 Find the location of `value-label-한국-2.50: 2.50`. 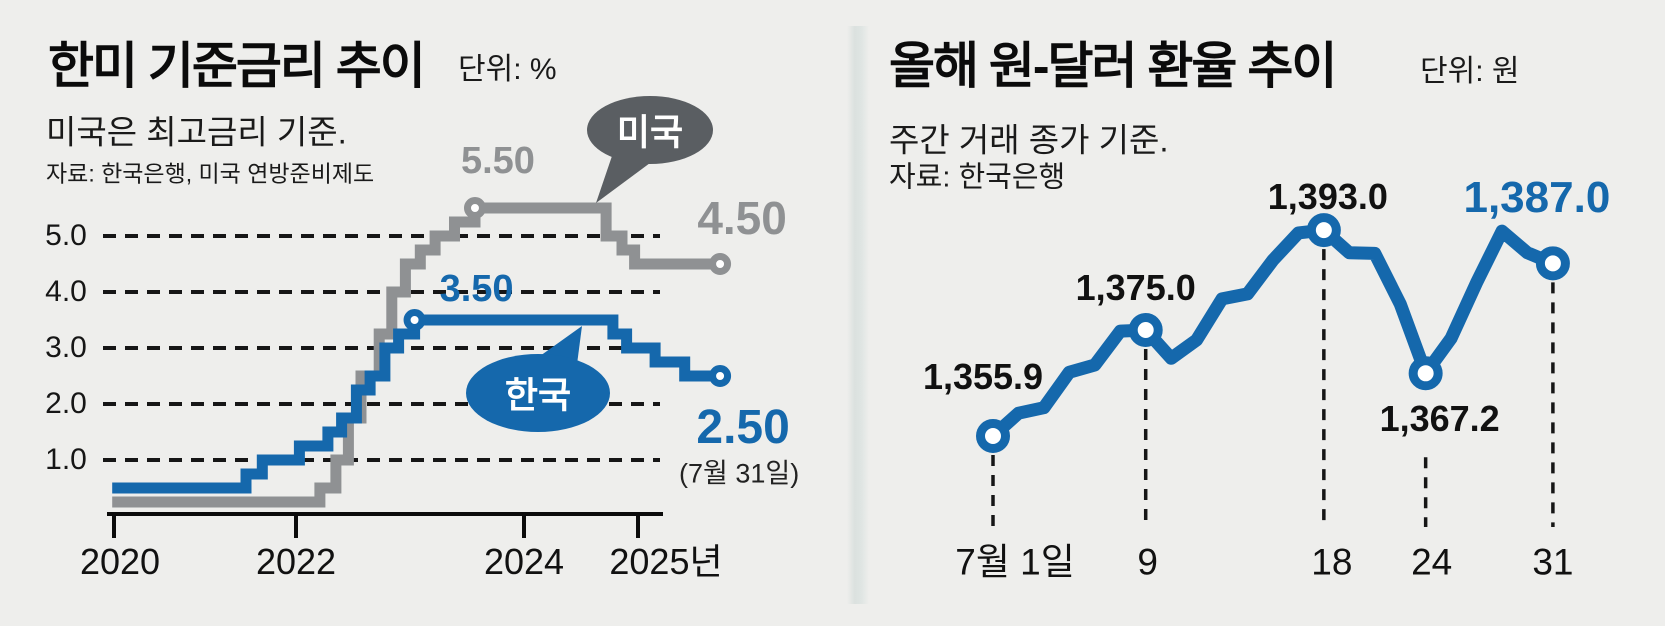

value-label-한국-2.50: 2.50 is located at coordinates (743, 427).